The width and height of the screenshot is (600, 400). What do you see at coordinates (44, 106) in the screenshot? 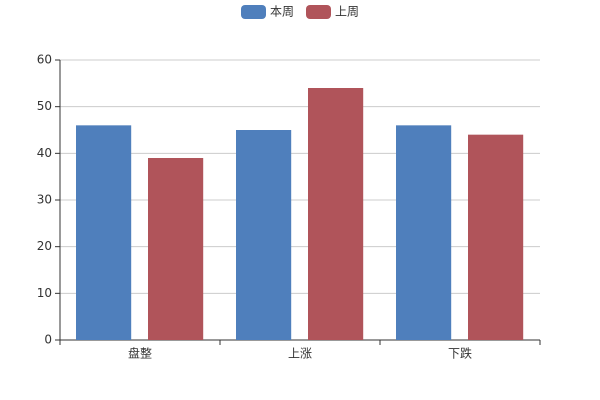
I see `y-tick-label: 50` at bounding box center [44, 106].